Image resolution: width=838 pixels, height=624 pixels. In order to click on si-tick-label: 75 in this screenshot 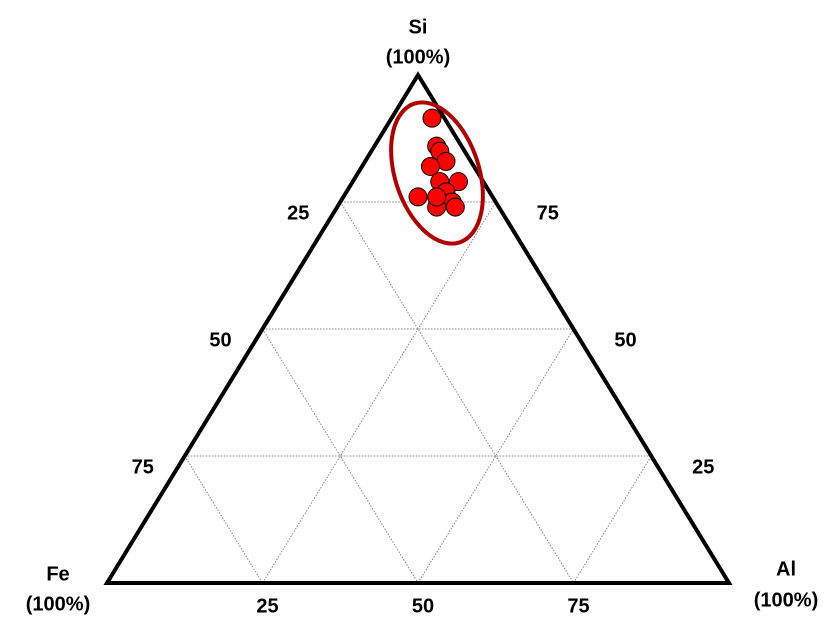, I will do `click(548, 213)`.